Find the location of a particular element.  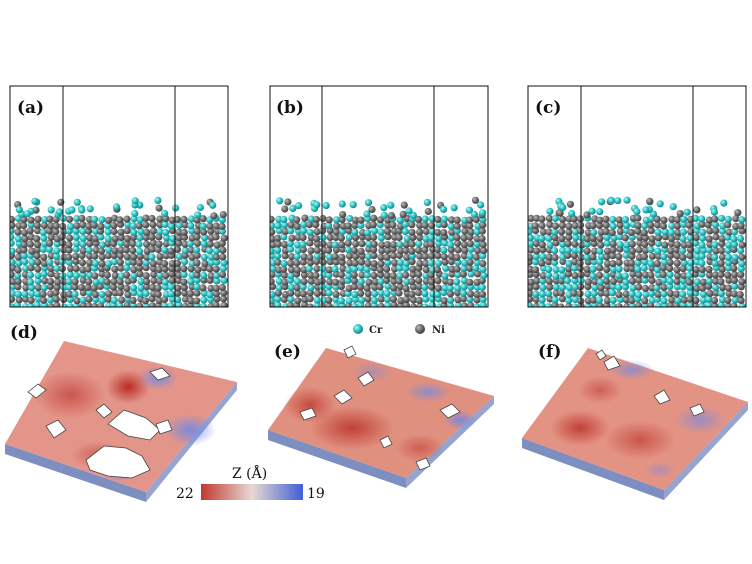

adatom-ni is located at coordinates (159, 208).